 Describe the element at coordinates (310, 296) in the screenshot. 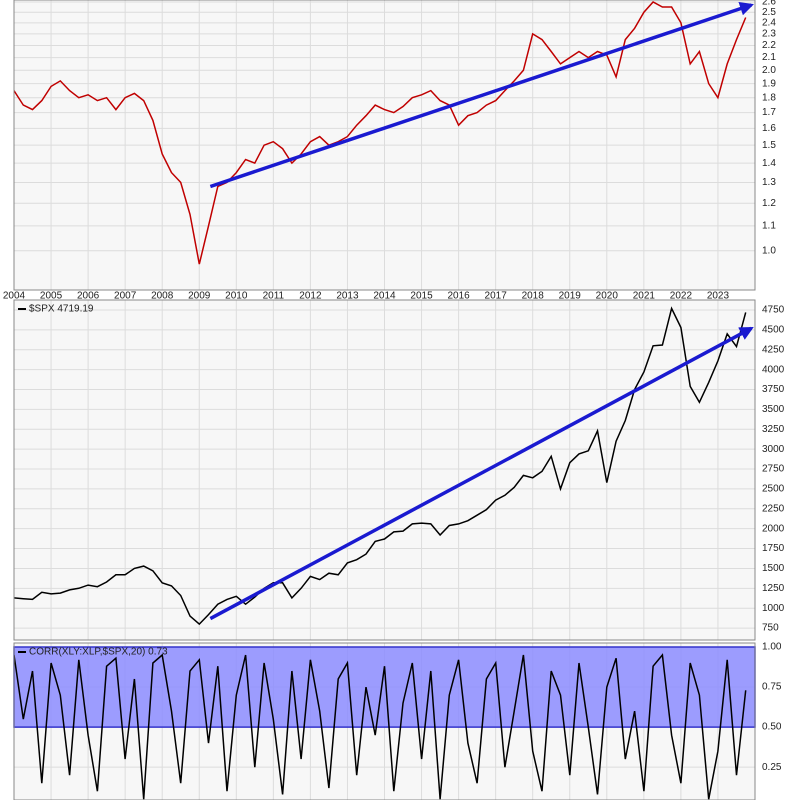

I see `x-tick-label: 2012` at that location.